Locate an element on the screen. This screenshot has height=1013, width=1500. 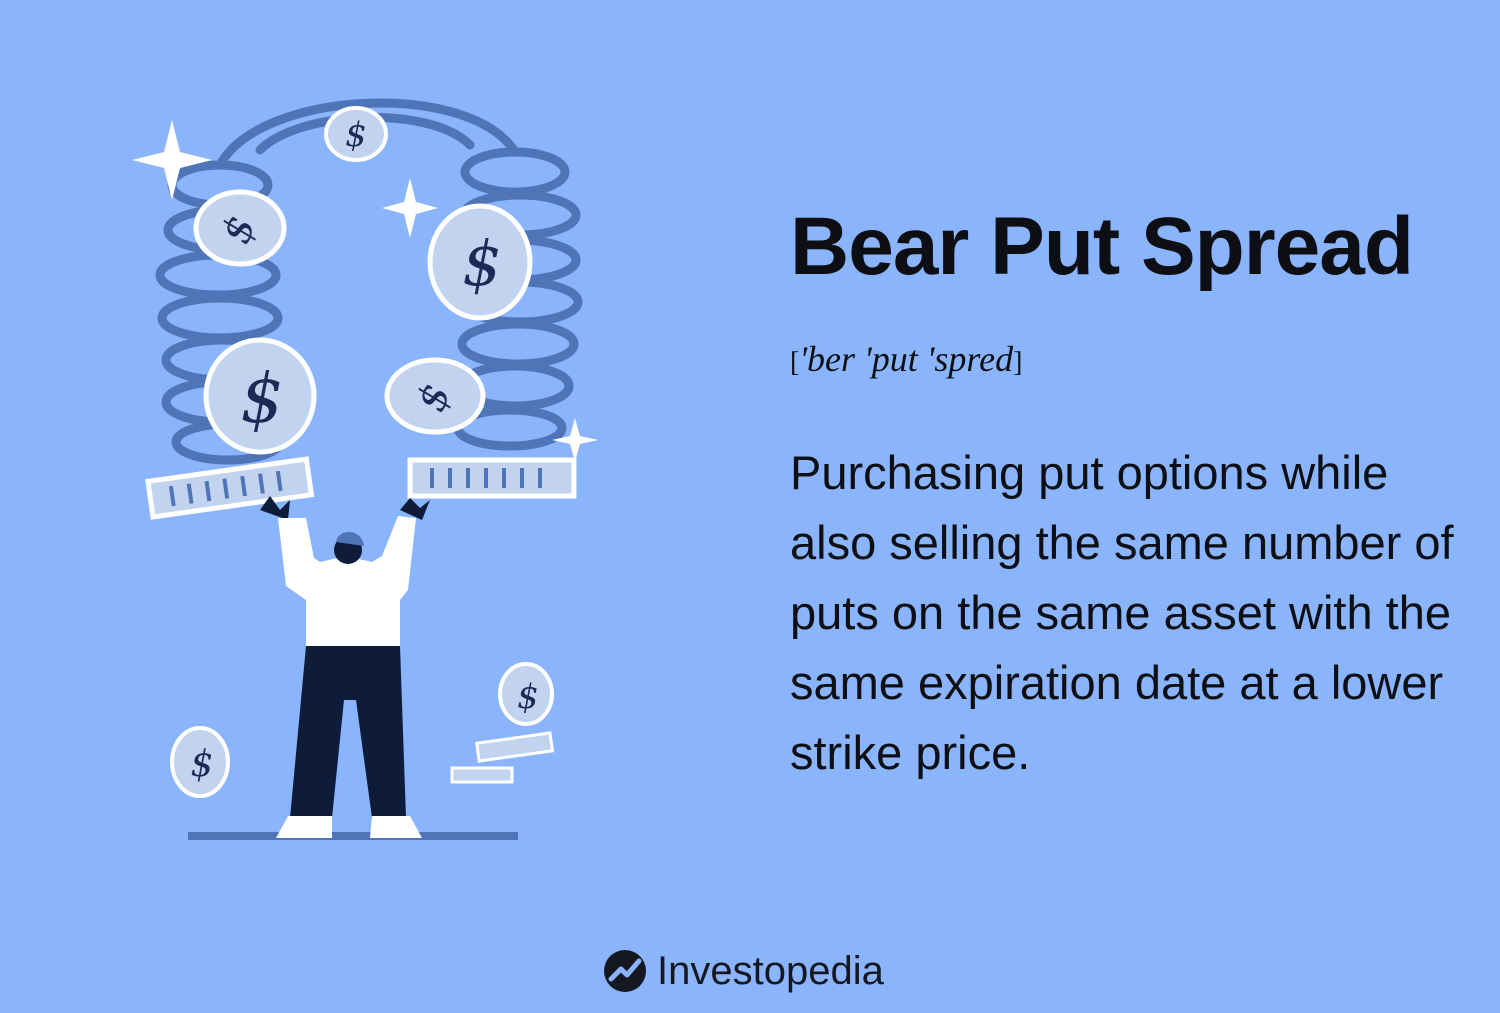
coin-stack-left is located at coordinates (230, 488).